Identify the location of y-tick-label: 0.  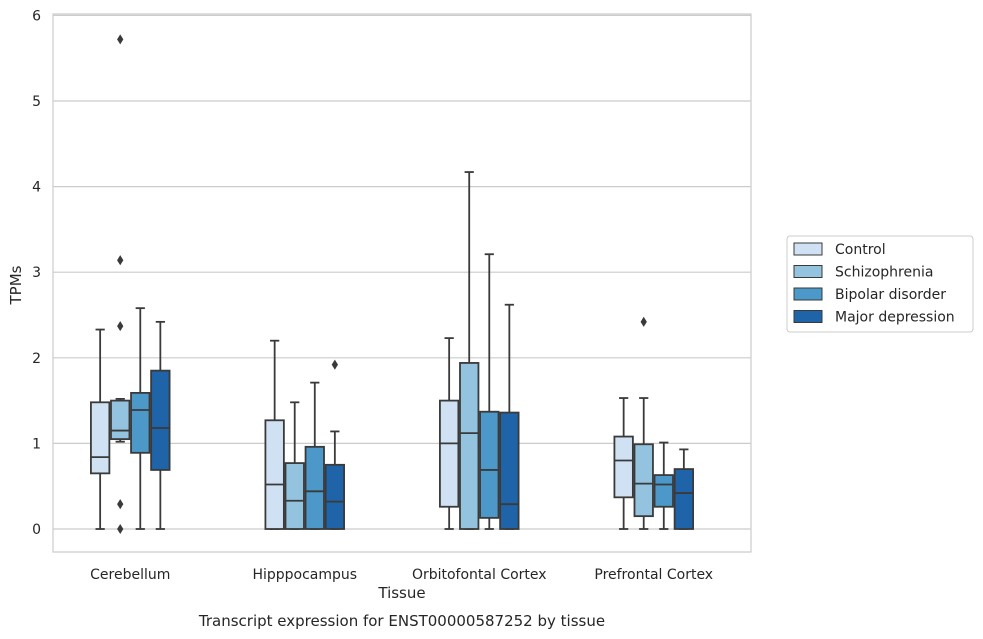
(36, 530).